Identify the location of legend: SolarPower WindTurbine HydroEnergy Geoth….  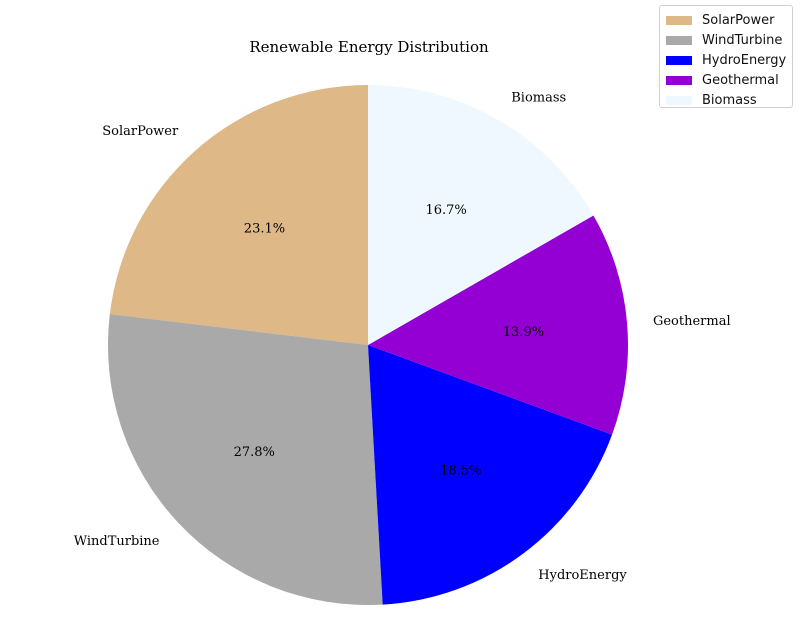
(726, 56).